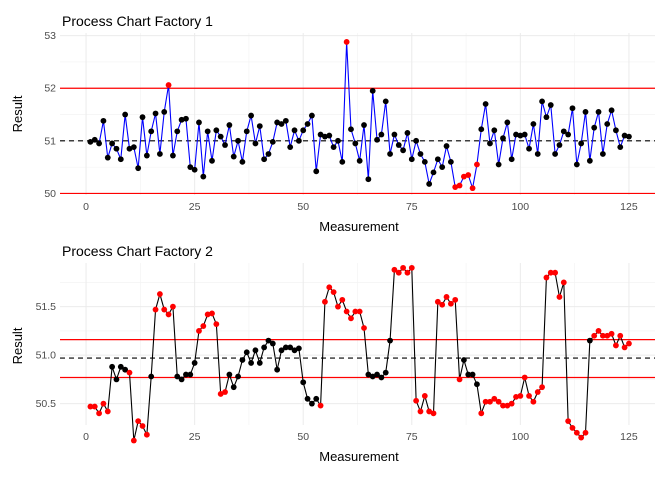  Describe the element at coordinates (359, 226) in the screenshot. I see `x-axis-title-1: Measurement` at that location.